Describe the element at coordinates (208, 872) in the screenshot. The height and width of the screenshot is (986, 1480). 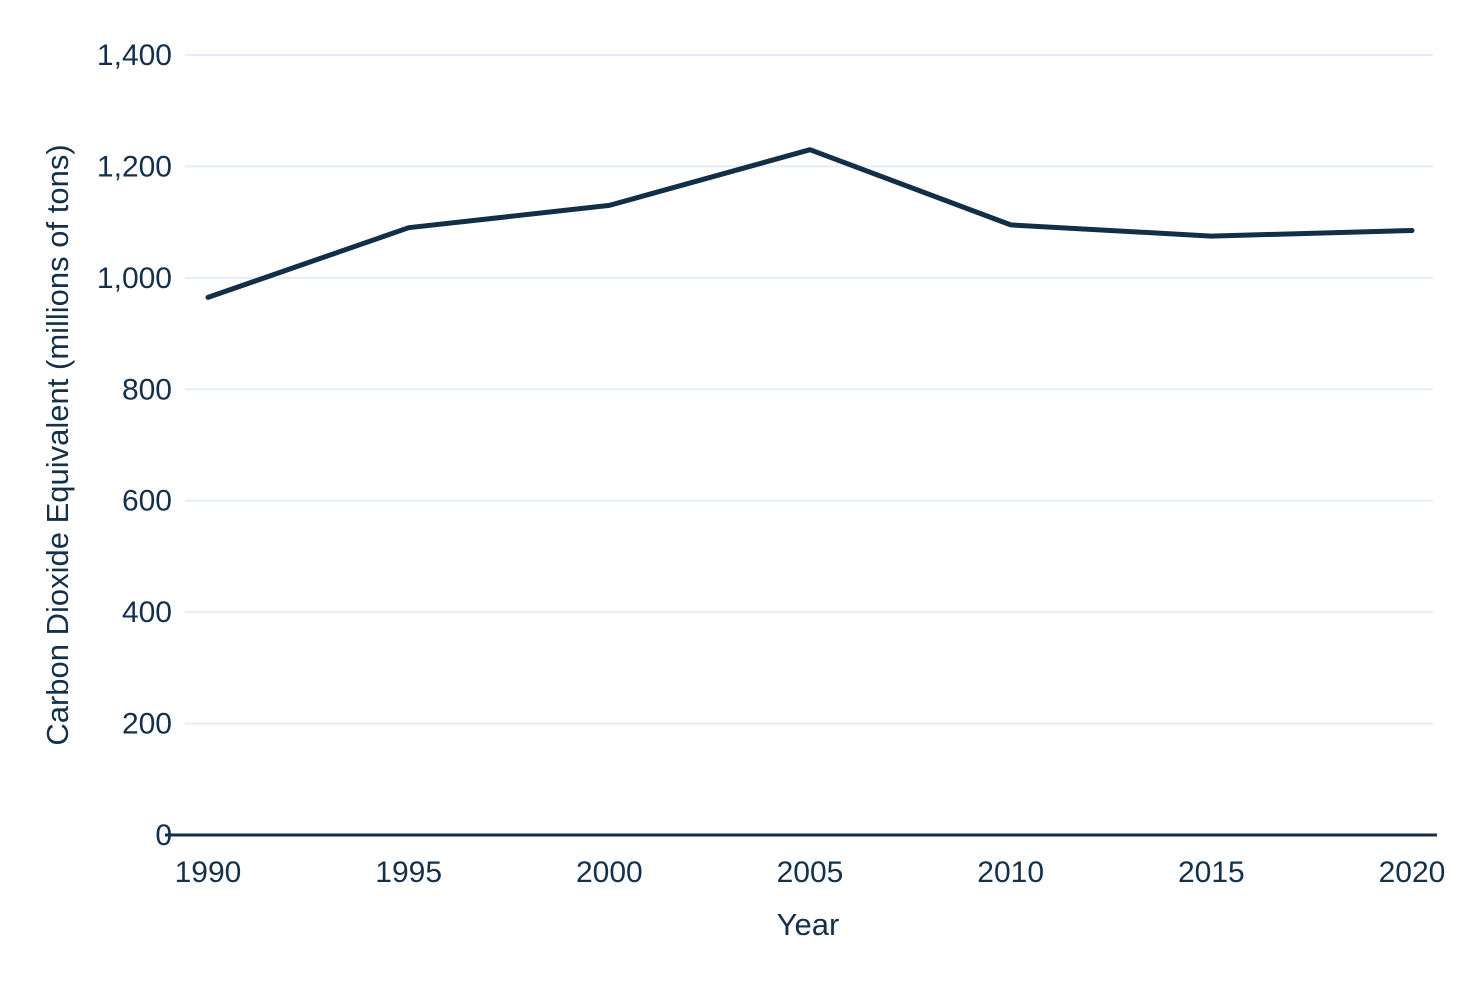
I see `x-tick-label: 1990` at that location.